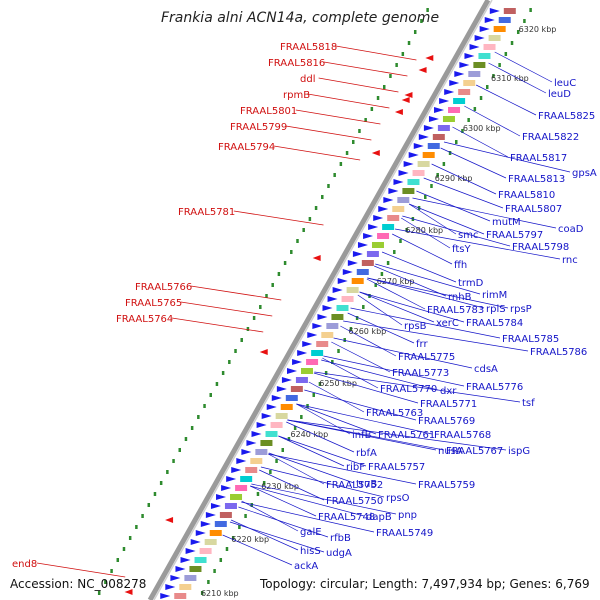  Describe the element at coordinates (536, 179) in the screenshot. I see `right-gene-label: FRAAL5813` at that location.